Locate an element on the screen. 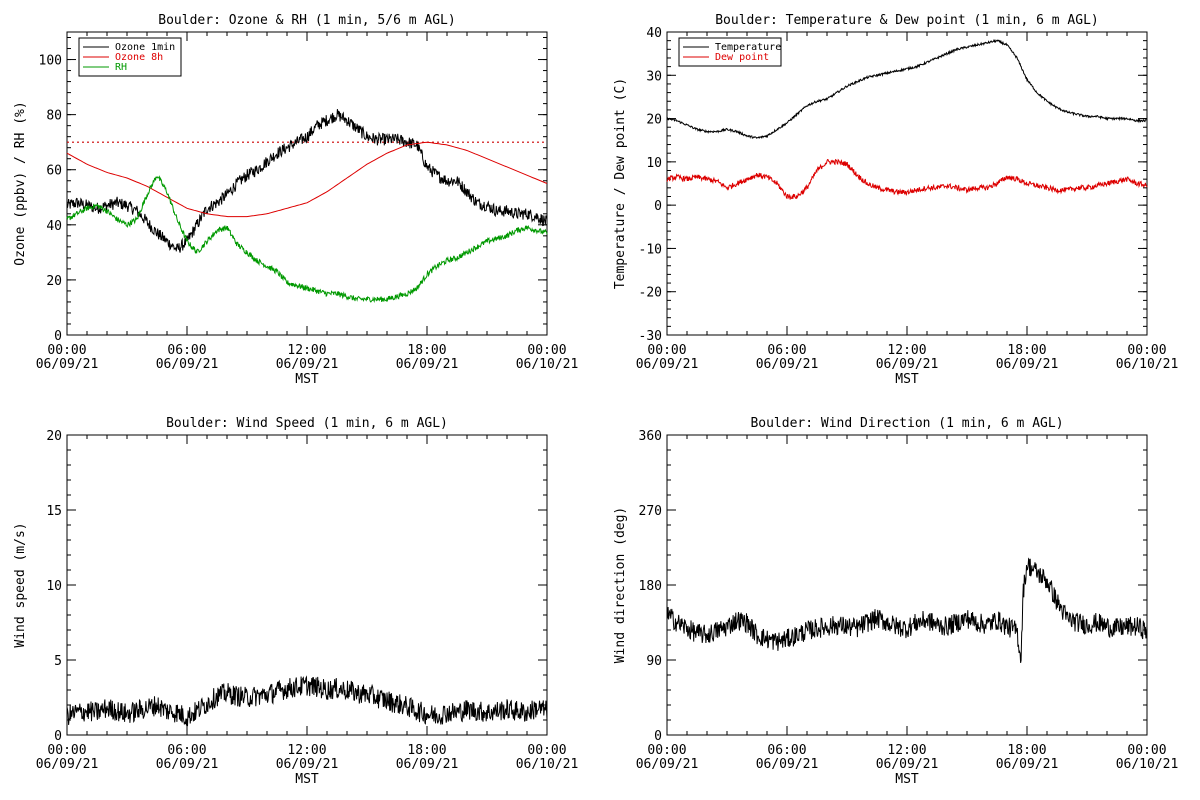 Image resolution: width=1200 pixels, height=800 pixels. y-tick-label: 360 is located at coordinates (650, 436).